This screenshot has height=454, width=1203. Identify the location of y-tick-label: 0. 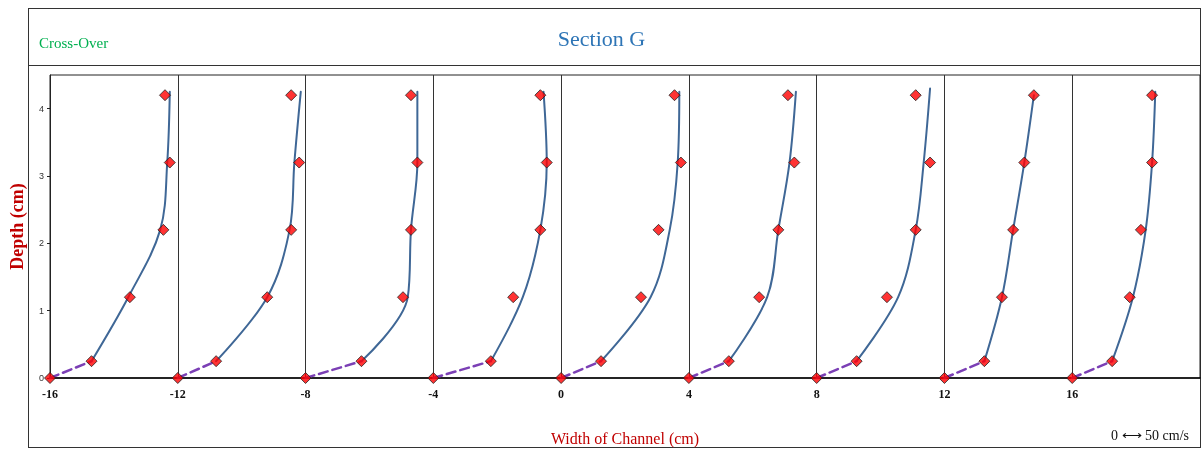
(41, 378).